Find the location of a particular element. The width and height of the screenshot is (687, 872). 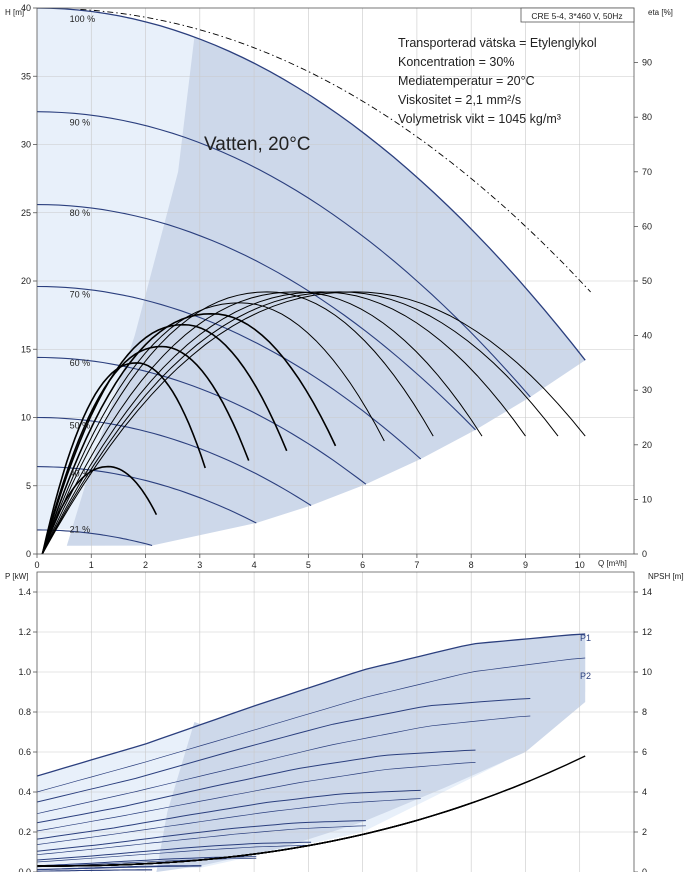

p-tick-label: 1.2 is located at coordinates (24, 632).